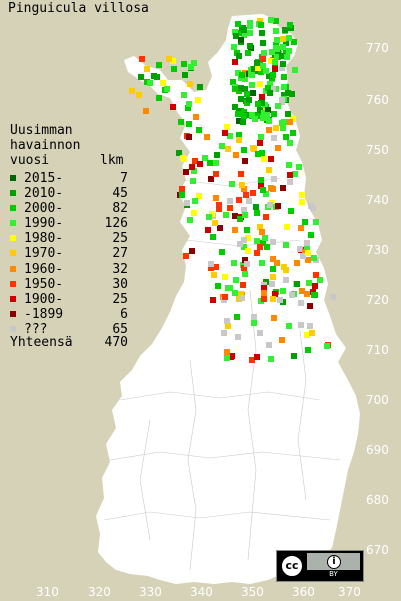  I want to click on x-axis-label: 340, so click(201, 592).